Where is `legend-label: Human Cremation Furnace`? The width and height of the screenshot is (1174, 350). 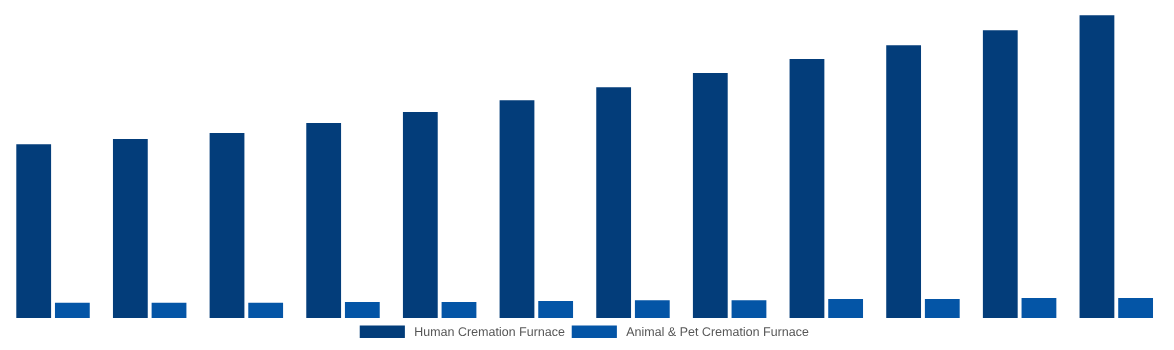
legend-label: Human Cremation Furnace is located at coordinates (490, 331).